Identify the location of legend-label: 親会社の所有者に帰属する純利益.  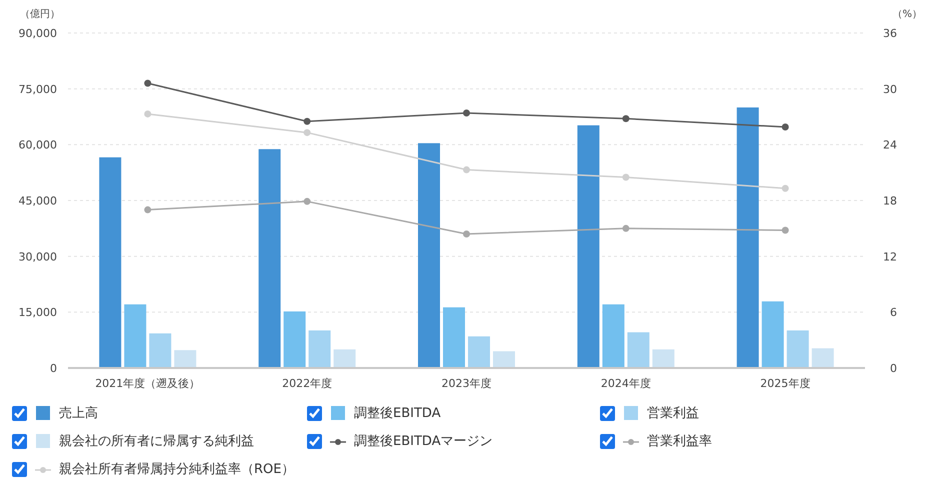
(156, 441).